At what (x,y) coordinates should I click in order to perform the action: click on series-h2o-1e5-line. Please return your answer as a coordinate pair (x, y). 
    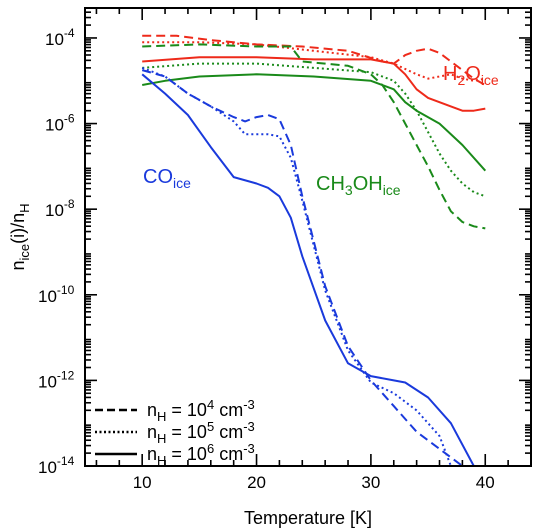
    Looking at the image, I should click on (314, 61).